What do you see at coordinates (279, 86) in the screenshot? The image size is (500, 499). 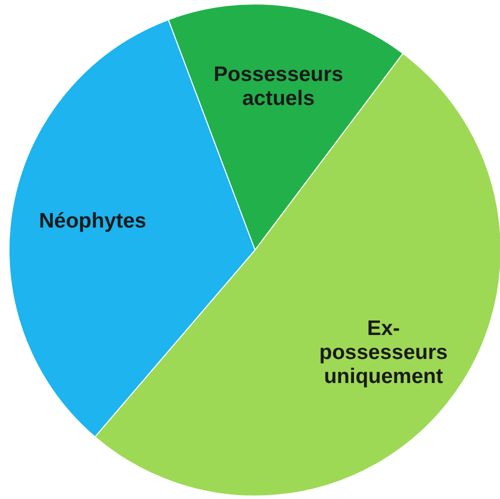 I see `slice-label: Possesseurs actuels` at bounding box center [279, 86].